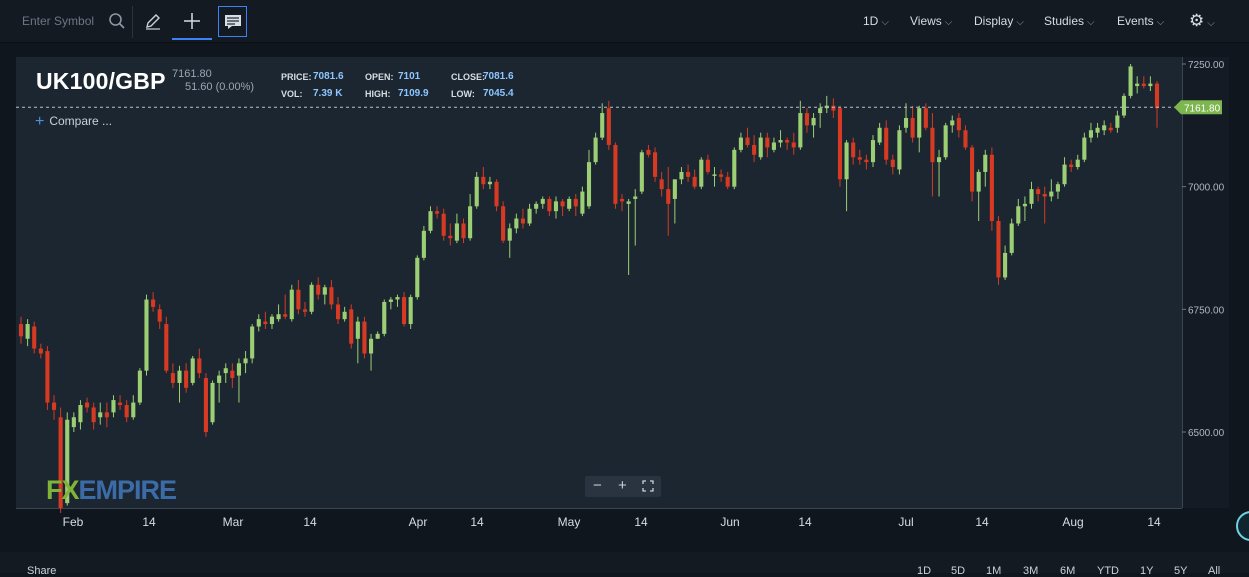 This screenshot has height=577, width=1249. What do you see at coordinates (192, 21) in the screenshot?
I see `crosshair-icon` at bounding box center [192, 21].